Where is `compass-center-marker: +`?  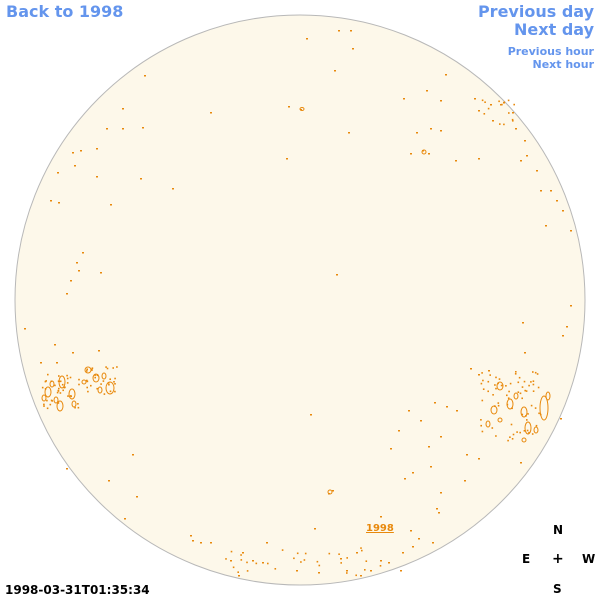 compass-center-marker: + is located at coordinates (558, 559).